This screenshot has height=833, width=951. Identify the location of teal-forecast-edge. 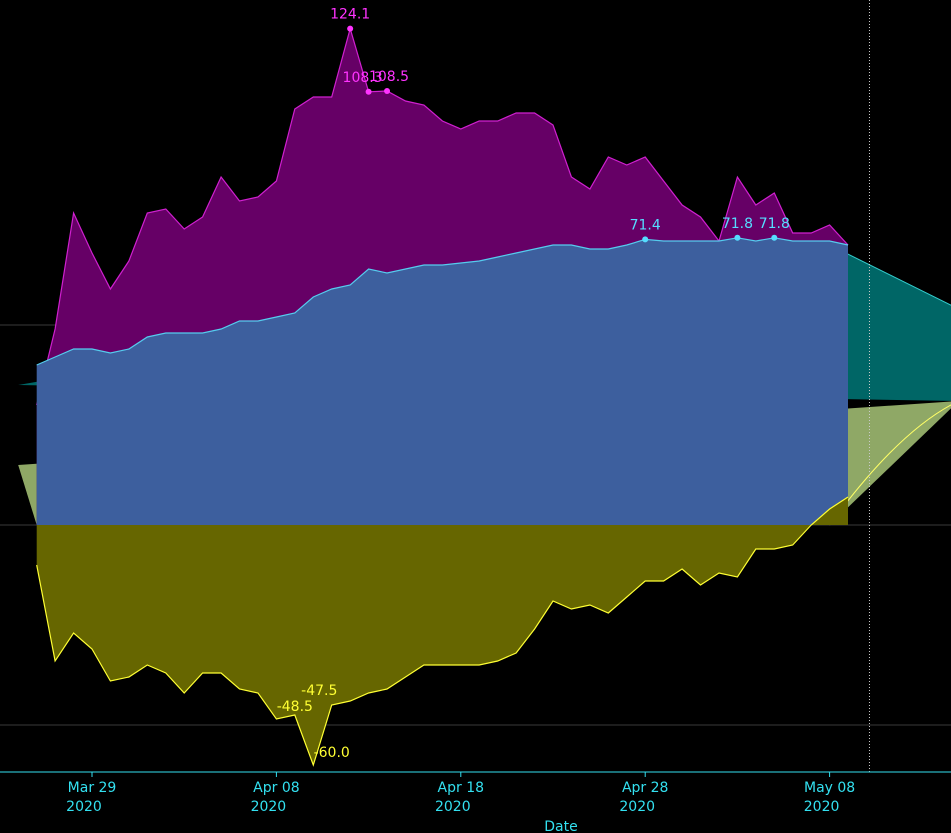
(890, 275).